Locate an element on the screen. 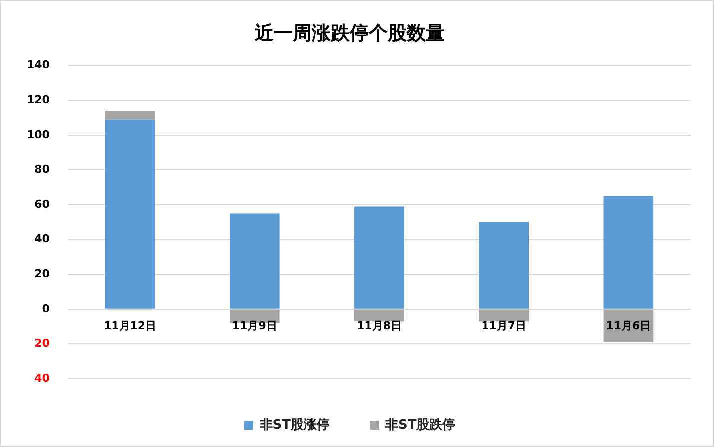 The width and height of the screenshot is (714, 447). x-tick-label: 11月6日 is located at coordinates (629, 325).